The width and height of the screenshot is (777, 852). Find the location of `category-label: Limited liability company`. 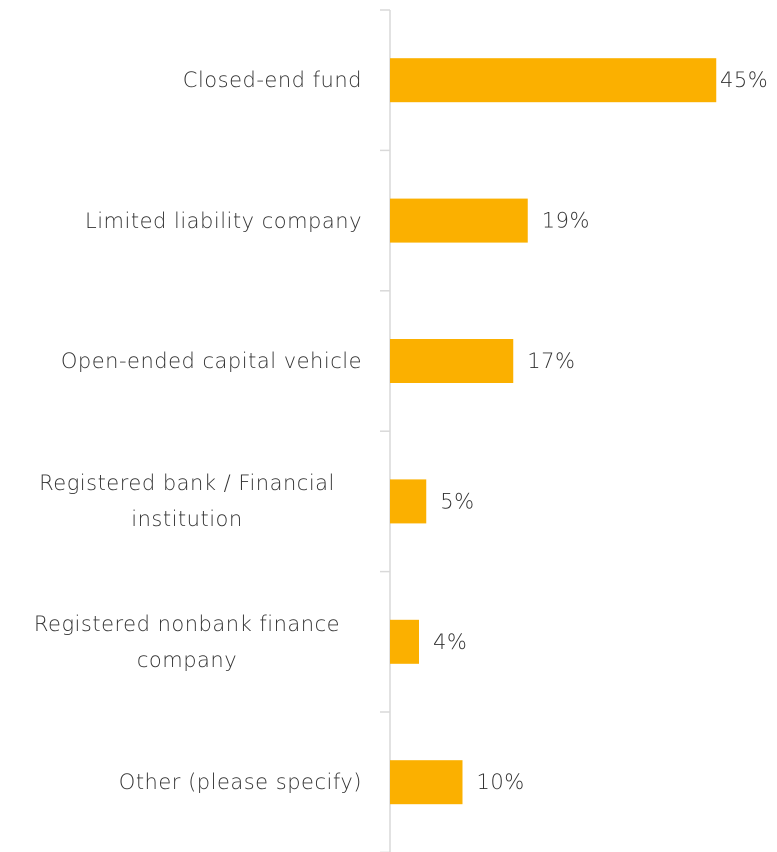

category-label: Limited liability company is located at coordinates (223, 220).